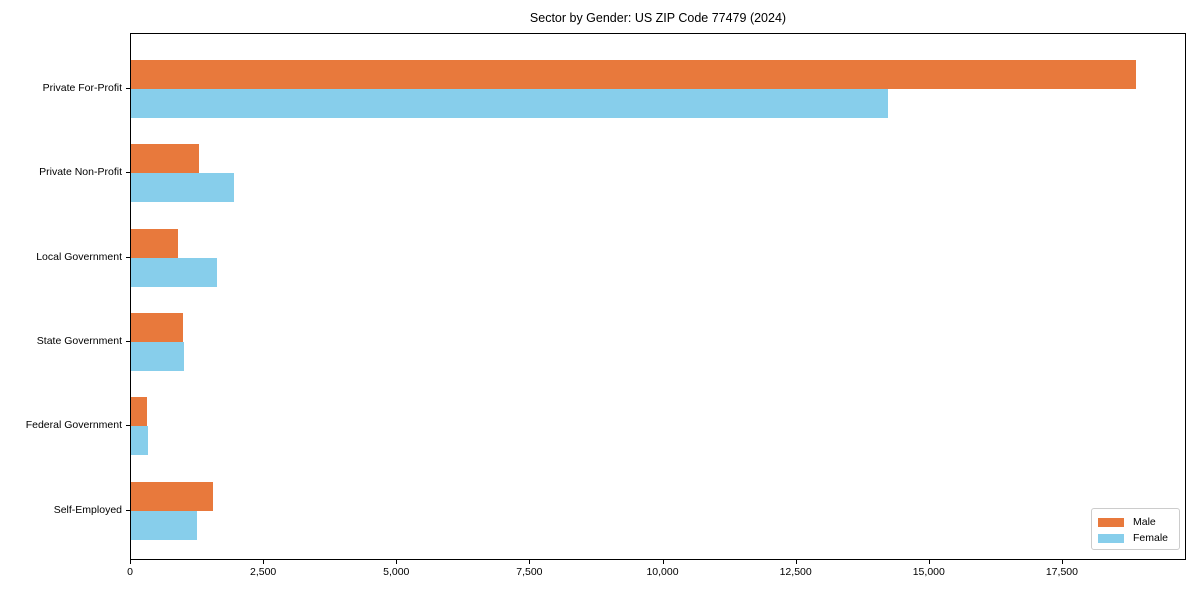 The width and height of the screenshot is (1200, 600). I want to click on legend-swatch-female, so click(1111, 538).